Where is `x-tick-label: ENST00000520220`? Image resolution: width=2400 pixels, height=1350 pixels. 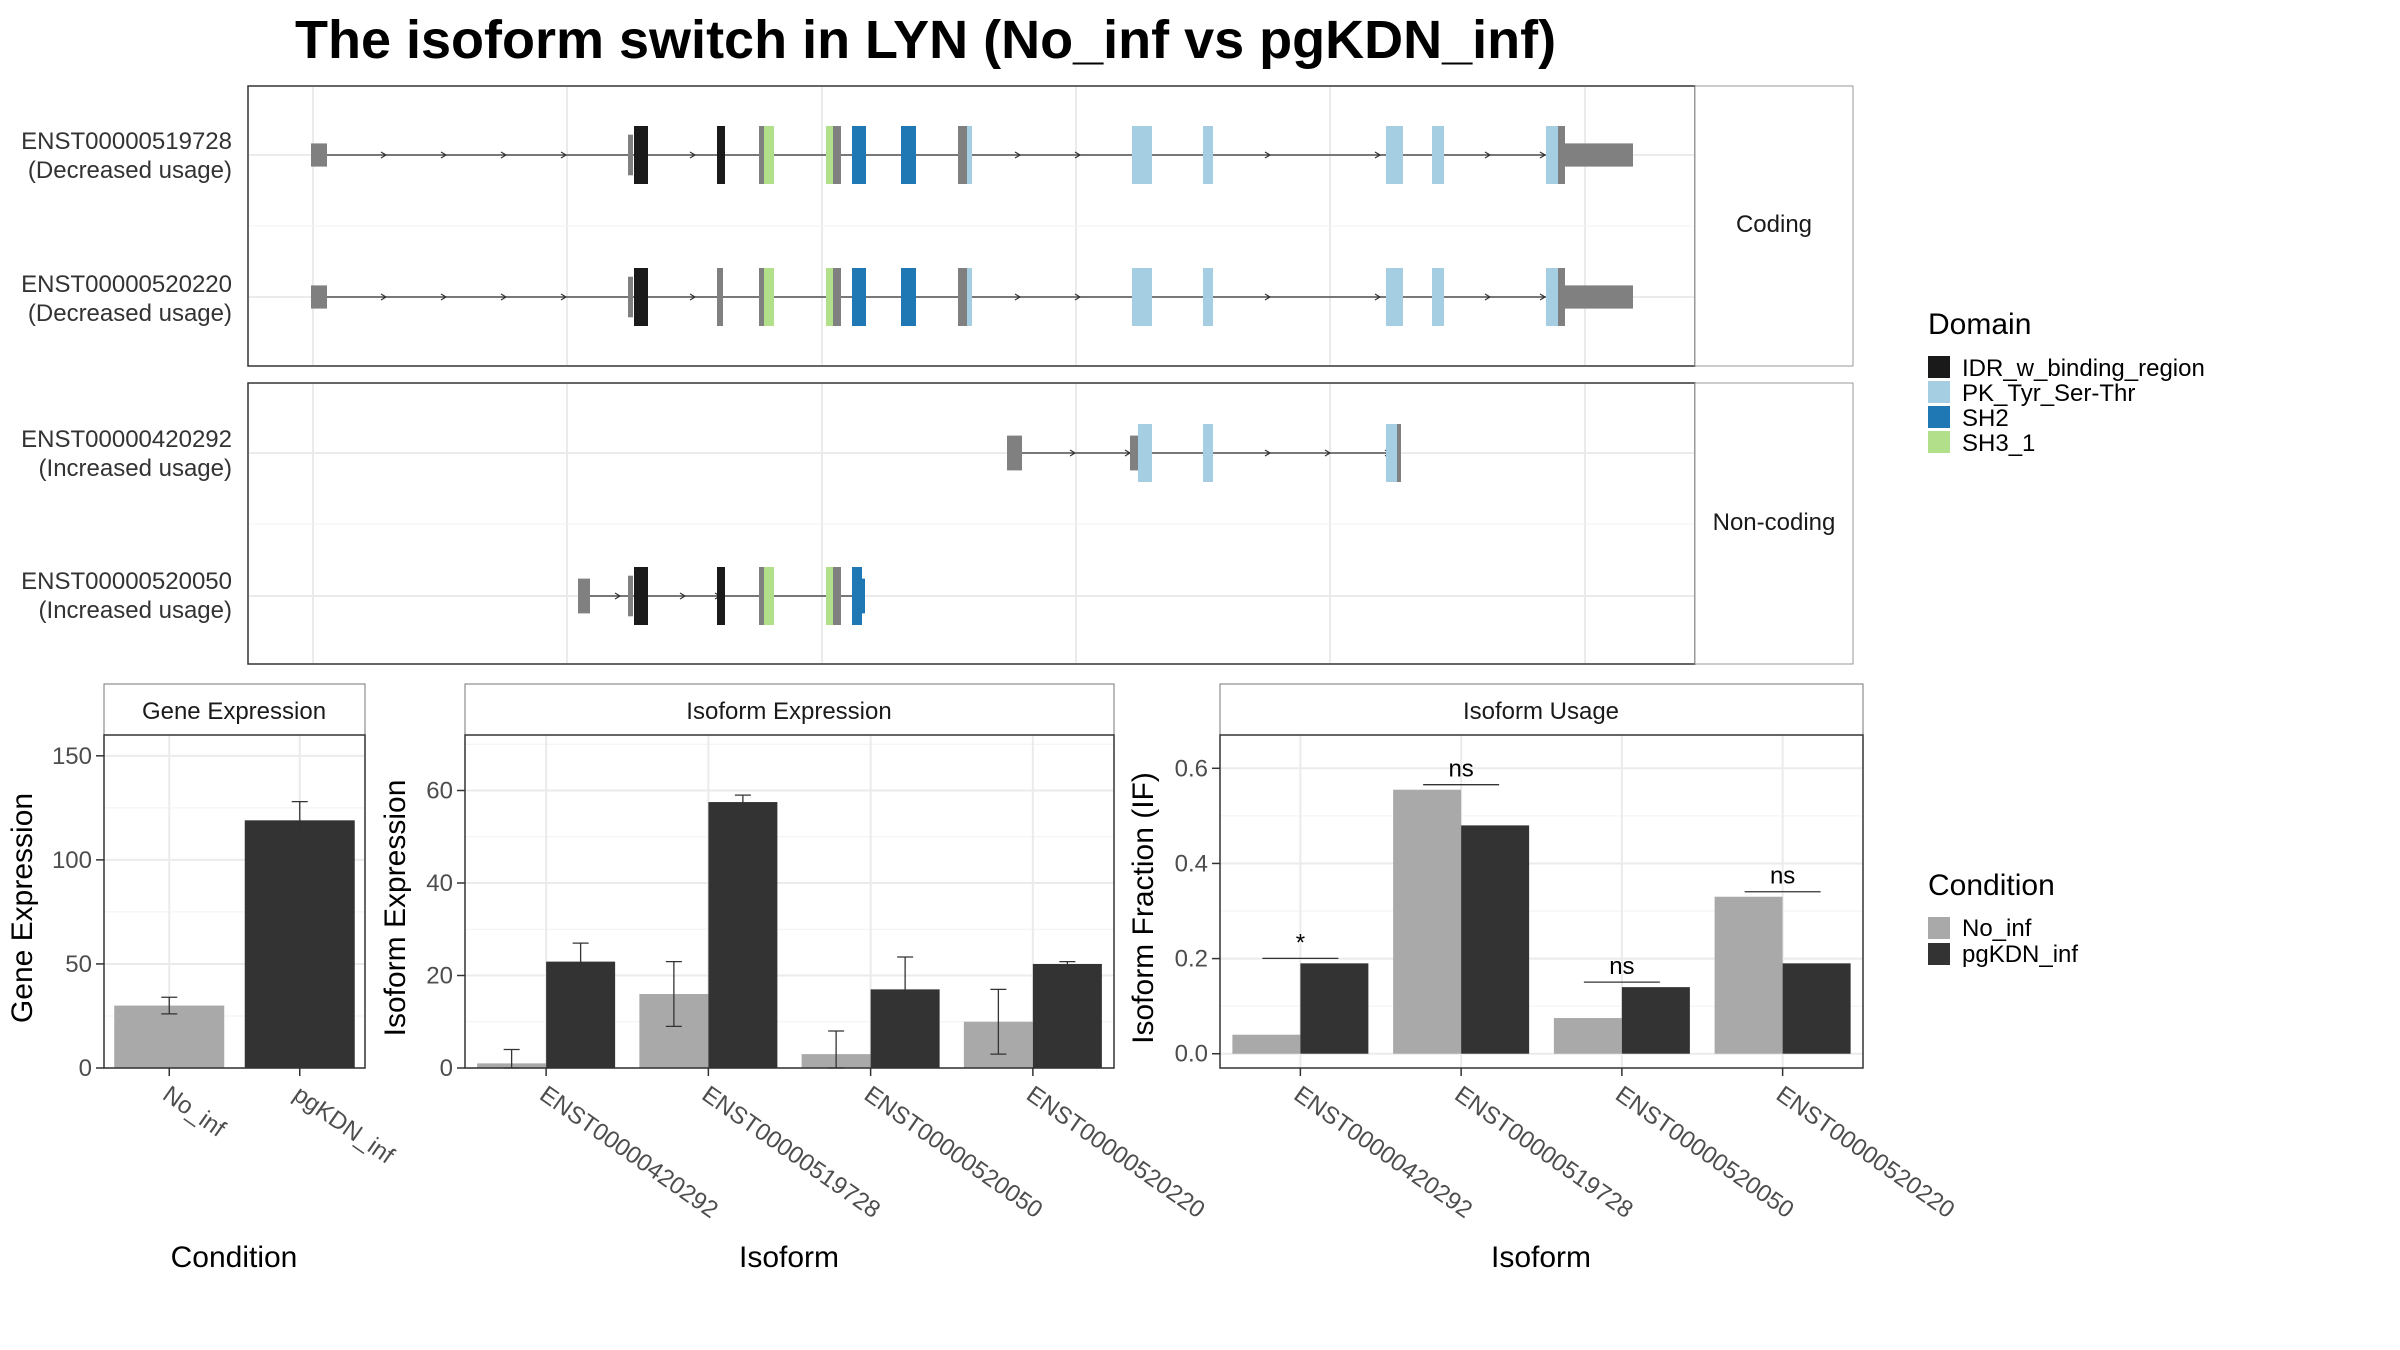
x-tick-label: ENST00000520220 is located at coordinates (1115, 1152).